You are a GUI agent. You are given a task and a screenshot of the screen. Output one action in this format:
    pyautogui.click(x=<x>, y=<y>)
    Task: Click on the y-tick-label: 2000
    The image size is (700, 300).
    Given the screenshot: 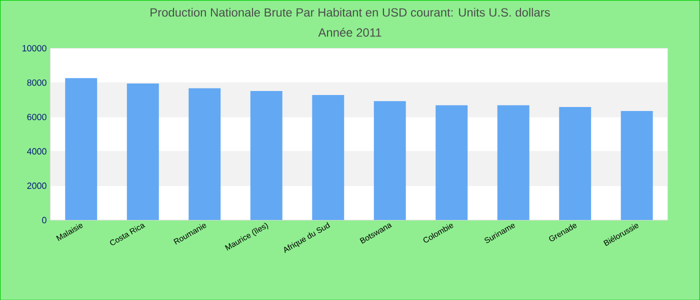 What is the action you would take?
    pyautogui.click(x=36, y=185)
    